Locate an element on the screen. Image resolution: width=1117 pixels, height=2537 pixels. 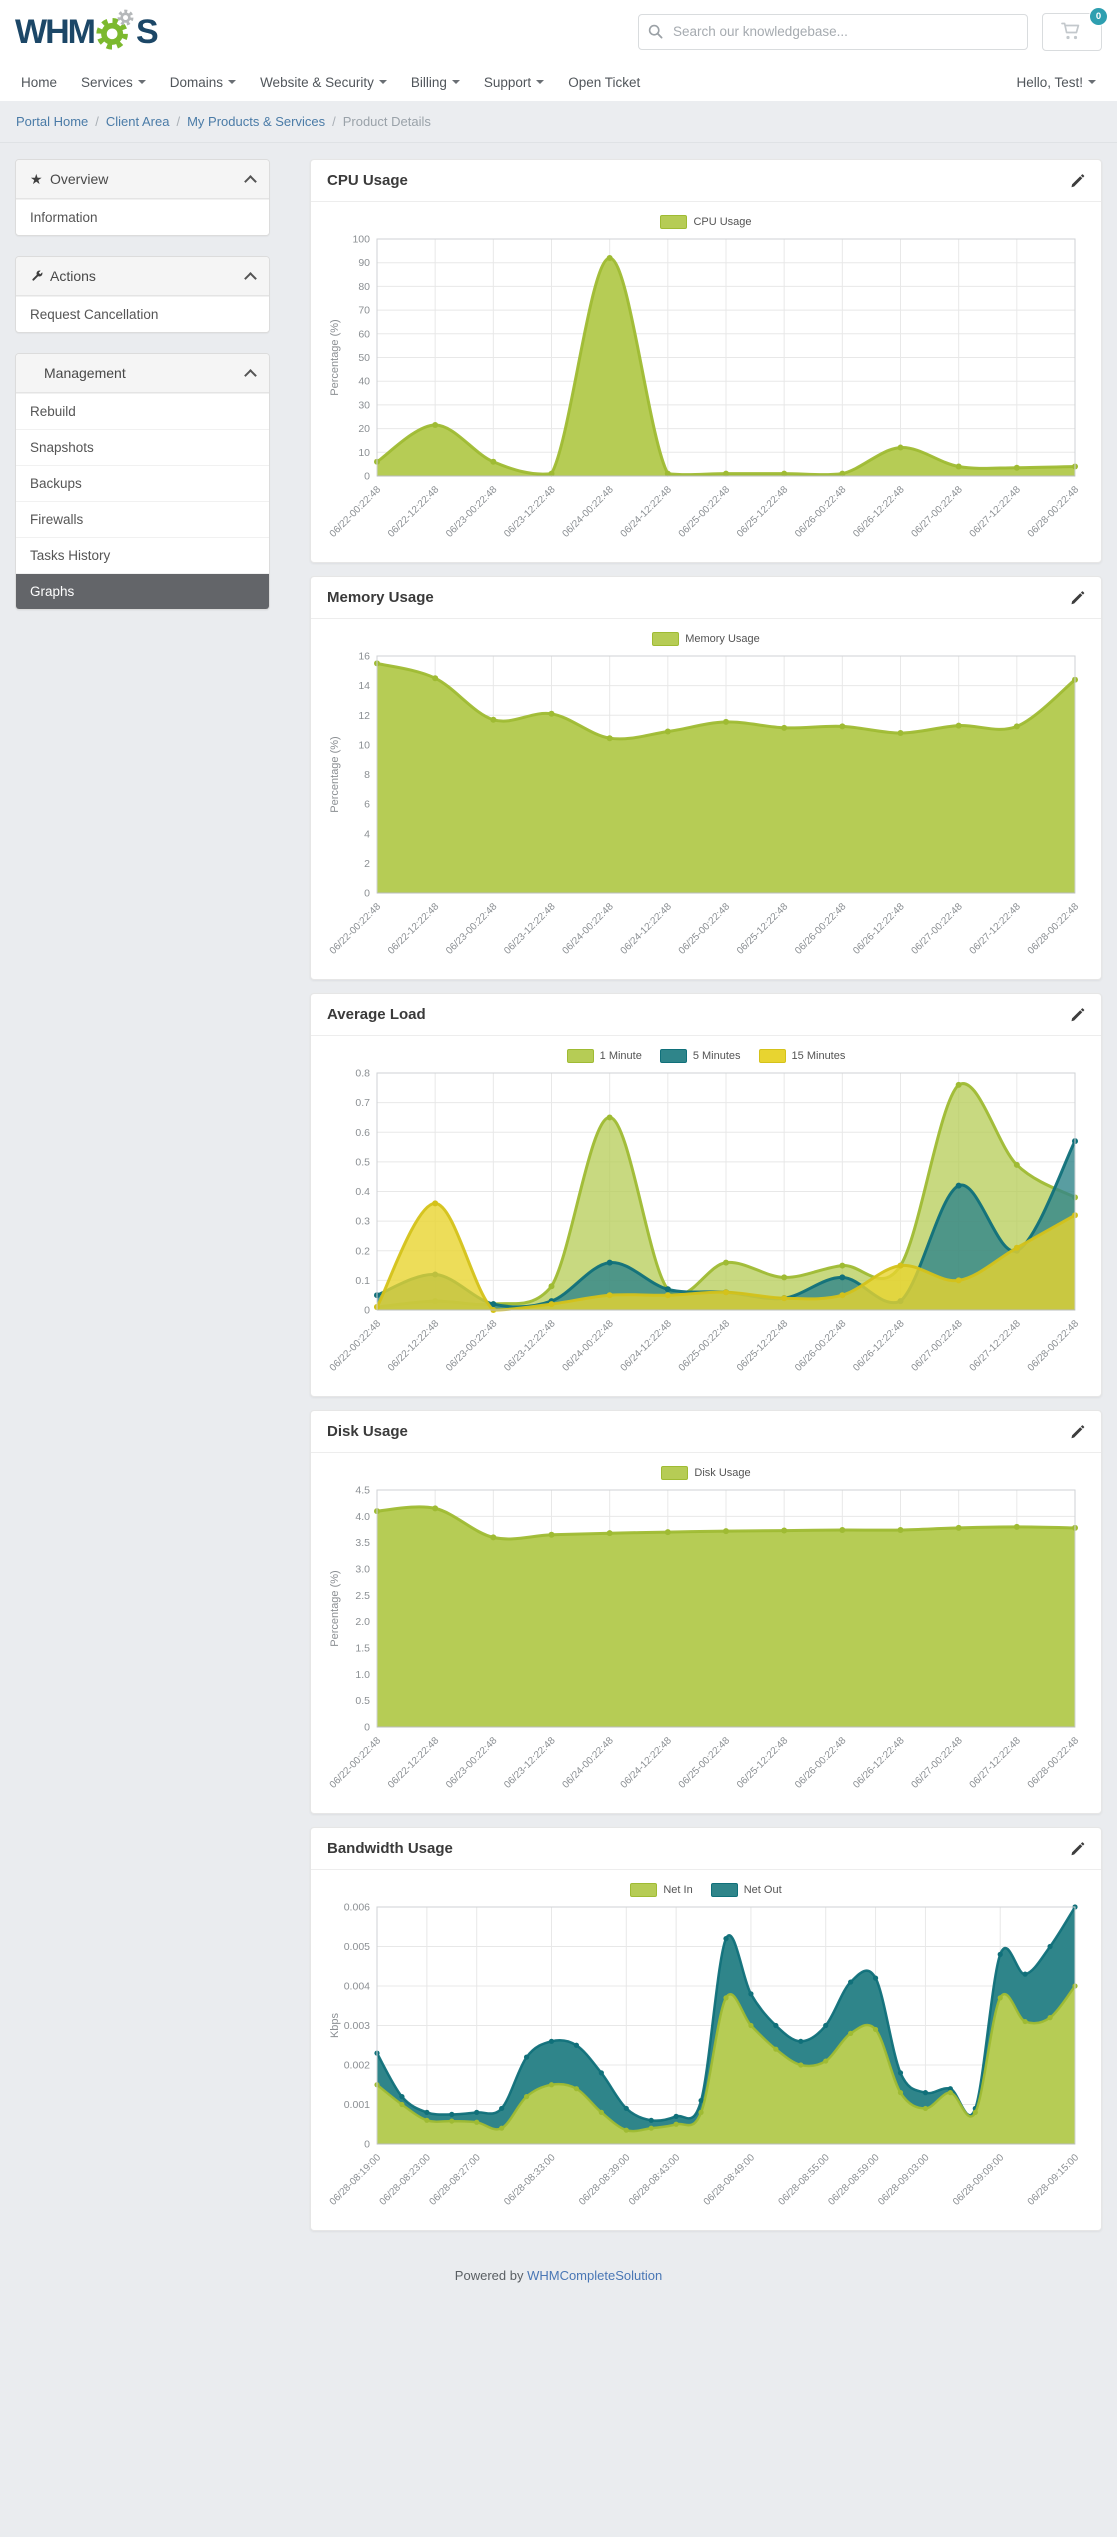
user-menu-label: Hello, Test! is located at coordinates (1049, 82).